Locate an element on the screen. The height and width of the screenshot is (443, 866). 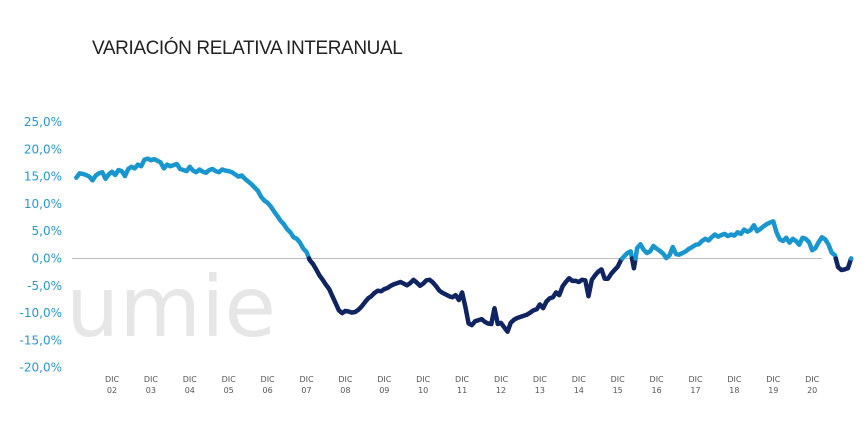
x-tick-label-year: 18 is located at coordinates (734, 390).